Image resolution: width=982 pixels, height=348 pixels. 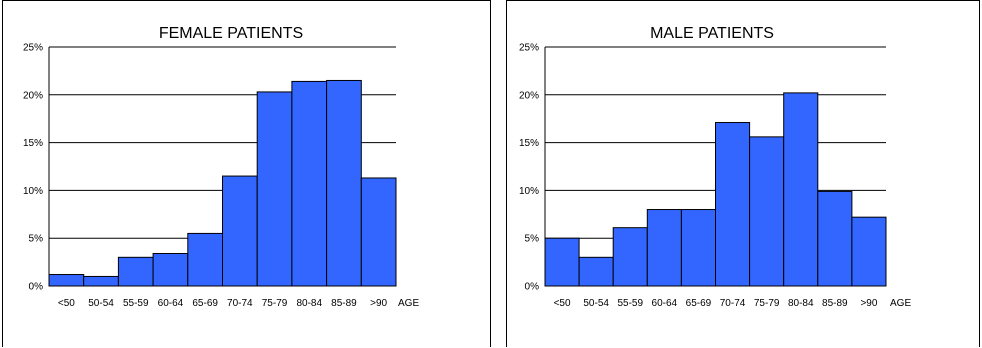 What do you see at coordinates (231, 33) in the screenshot?
I see `chart-title: FEMALE PATIENTS` at bounding box center [231, 33].